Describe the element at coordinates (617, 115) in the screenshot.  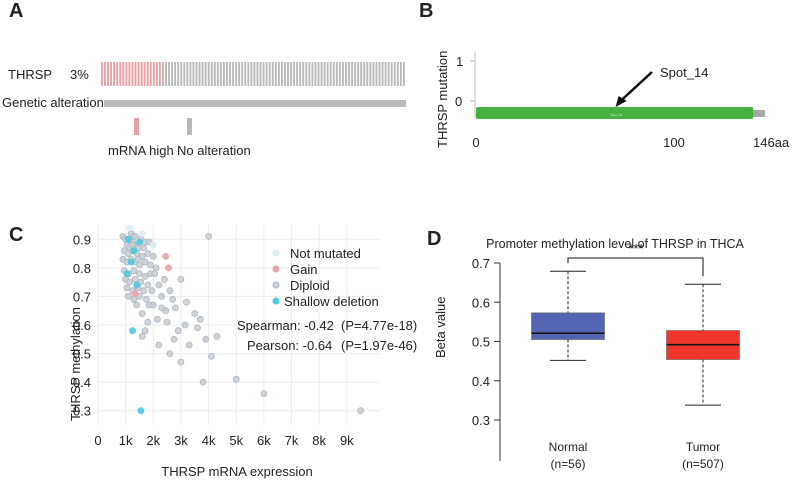
I see `spot14-domain-inner-label: Spot_14` at that location.